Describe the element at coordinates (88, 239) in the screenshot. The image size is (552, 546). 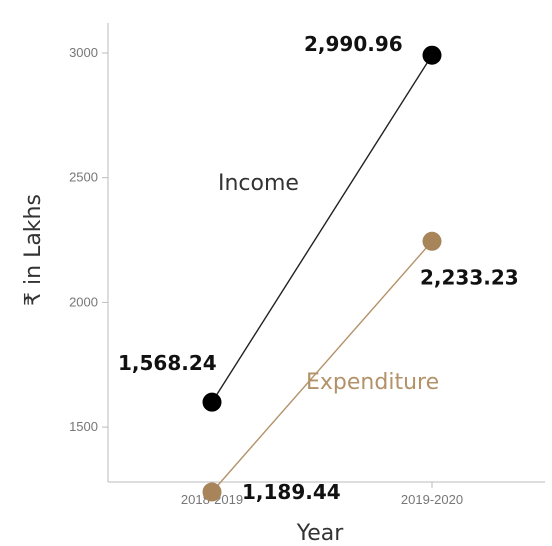
I see `y-axis-ticks: 1500 2000 2500 3000` at that location.